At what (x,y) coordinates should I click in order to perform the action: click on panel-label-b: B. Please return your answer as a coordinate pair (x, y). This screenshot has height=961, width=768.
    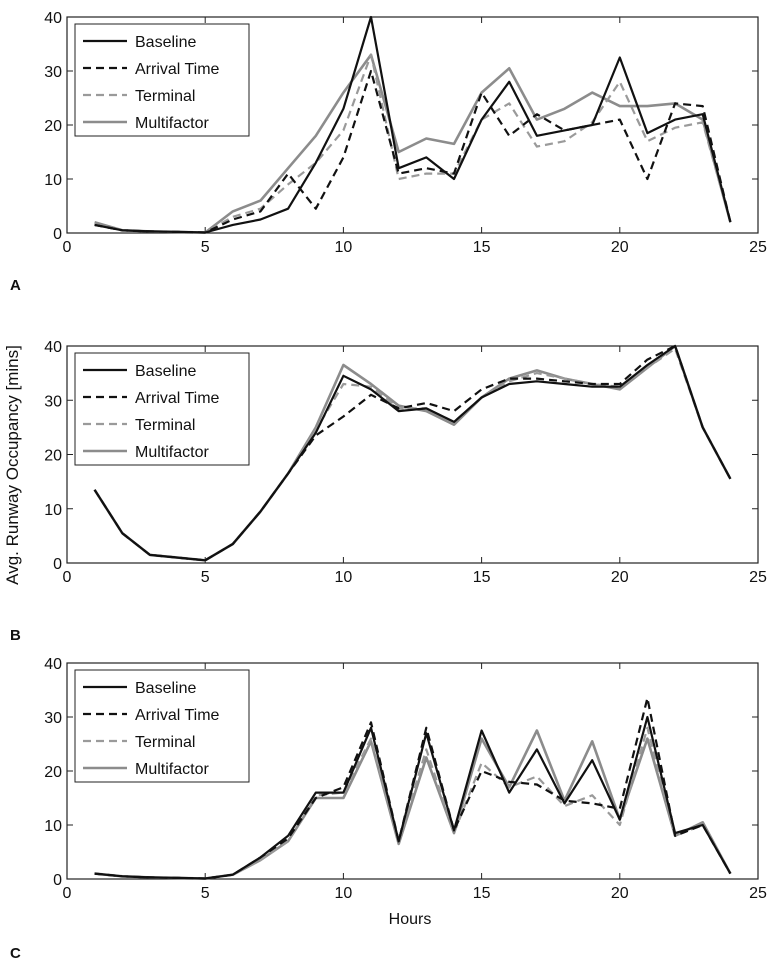
    Looking at the image, I should click on (15, 635).